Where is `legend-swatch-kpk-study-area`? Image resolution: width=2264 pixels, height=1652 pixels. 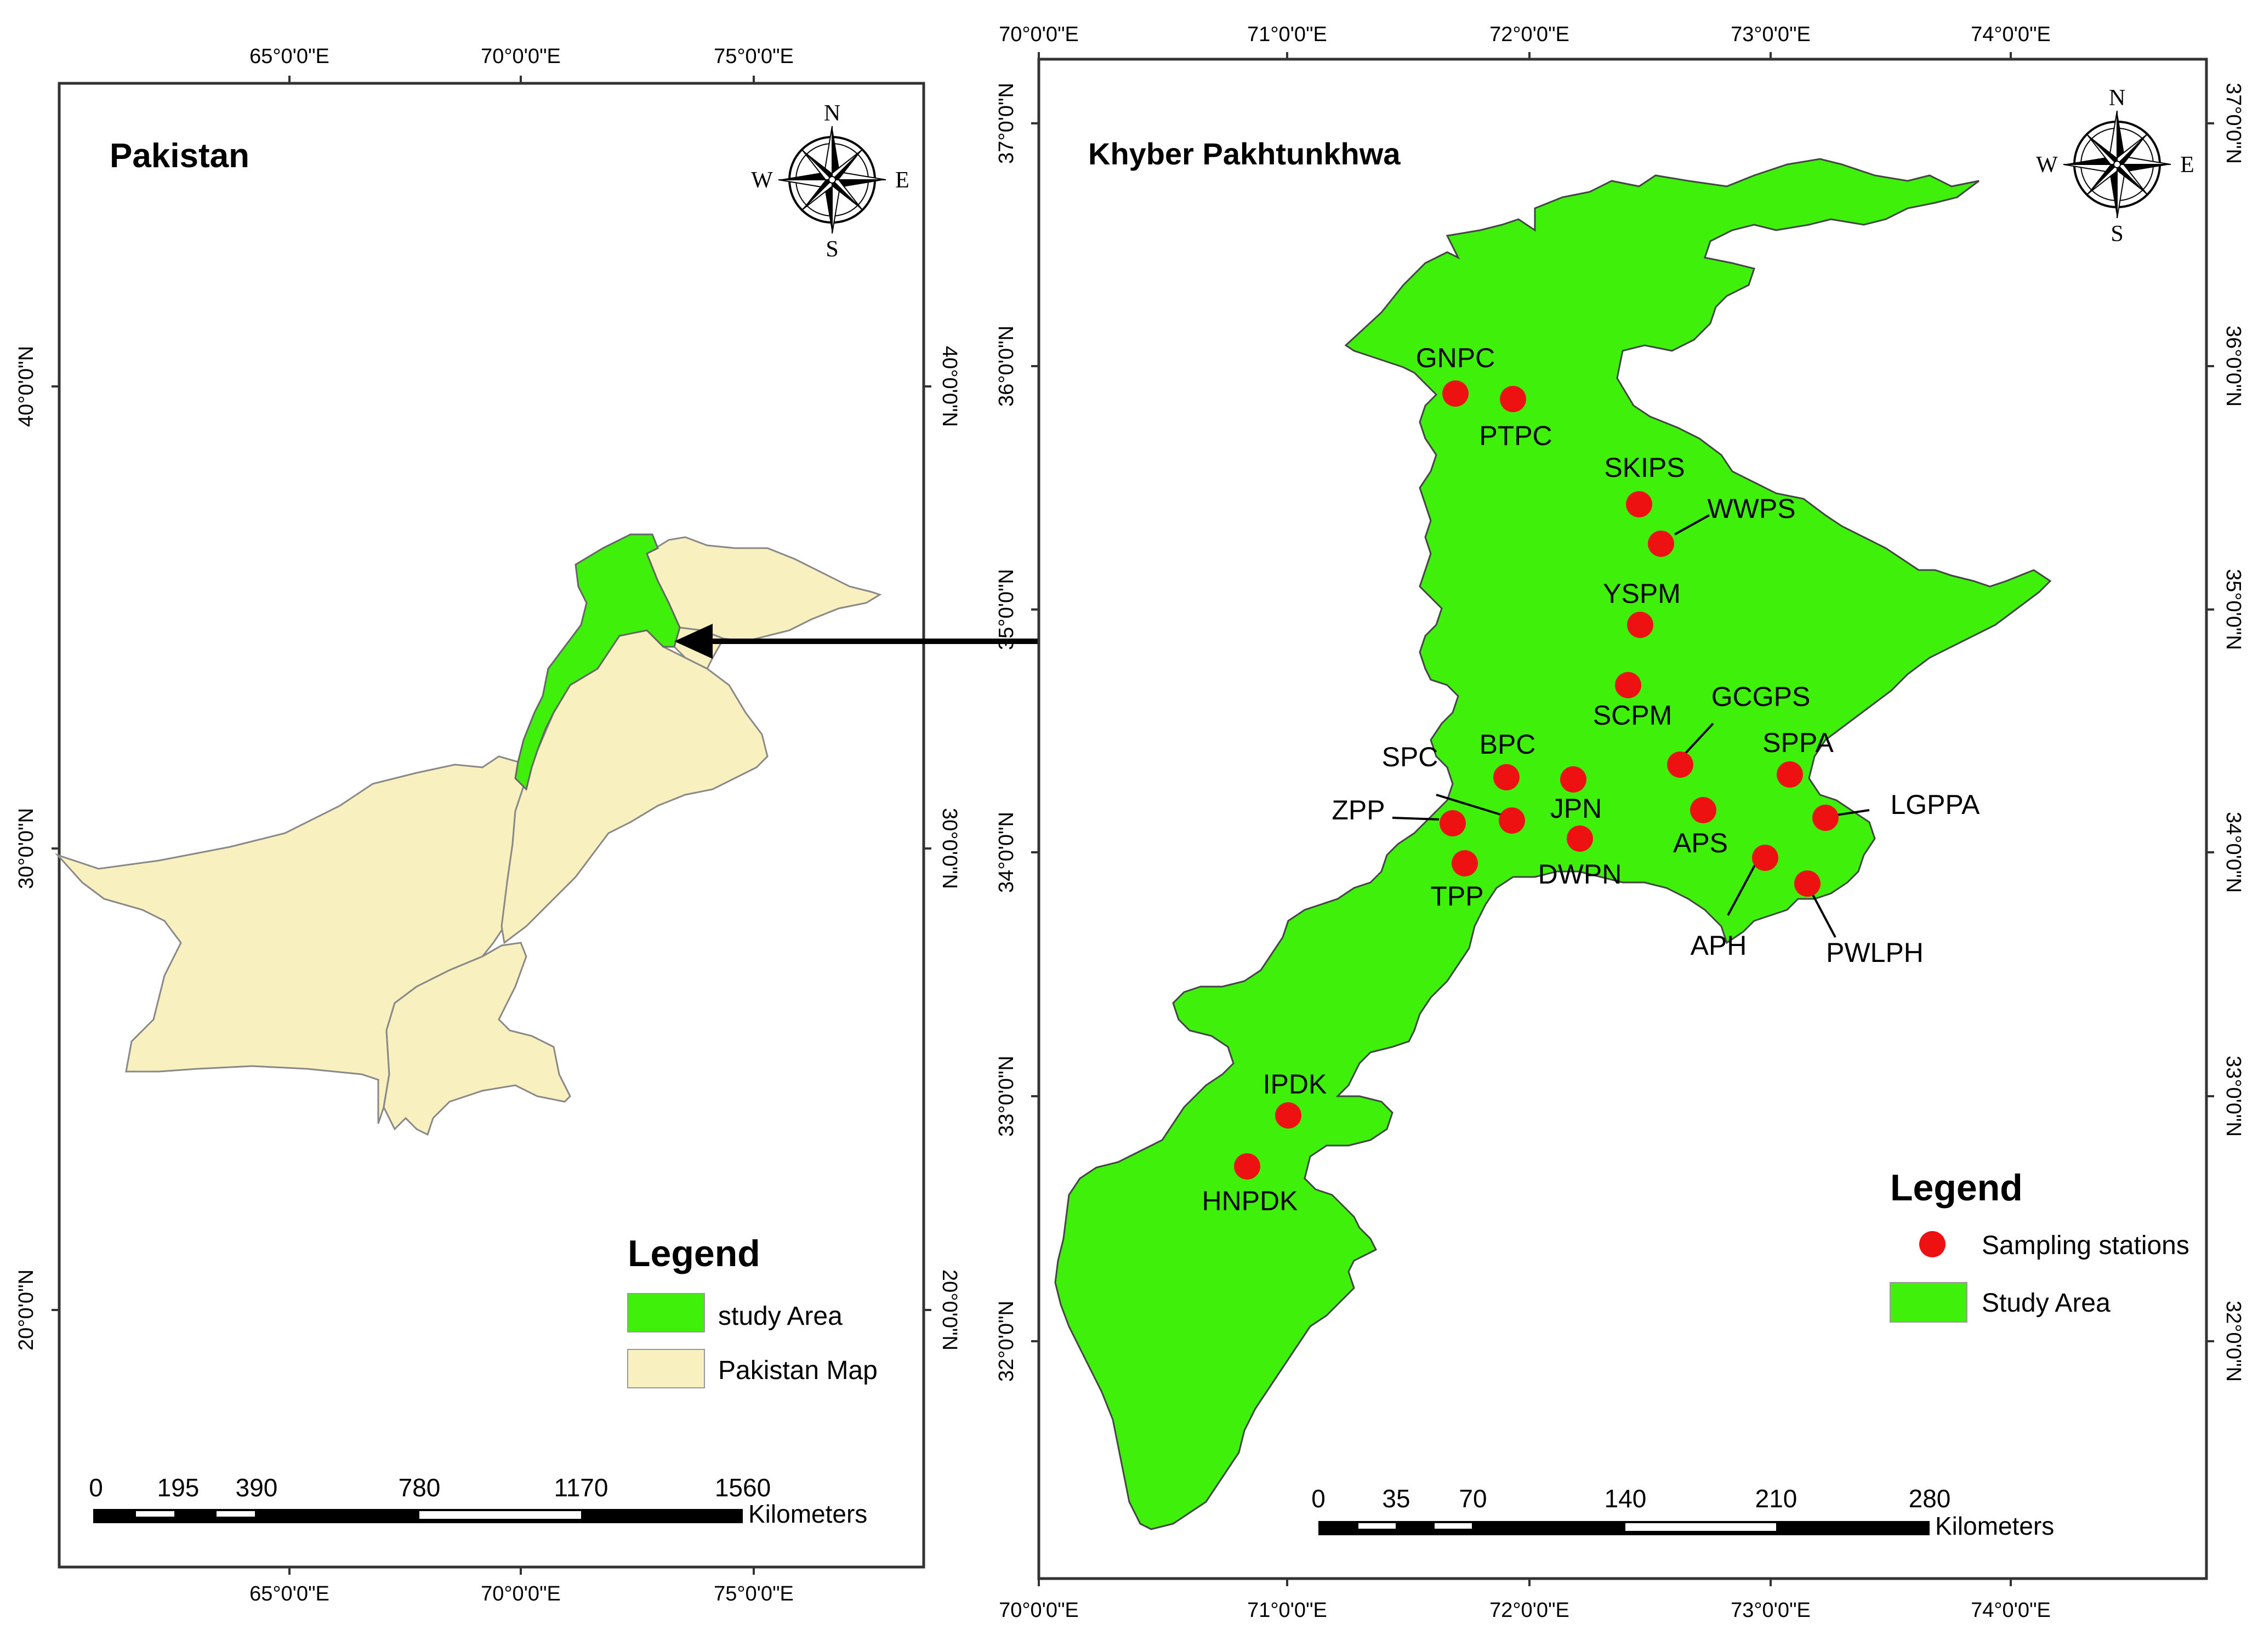
legend-swatch-kpk-study-area is located at coordinates (1928, 1303).